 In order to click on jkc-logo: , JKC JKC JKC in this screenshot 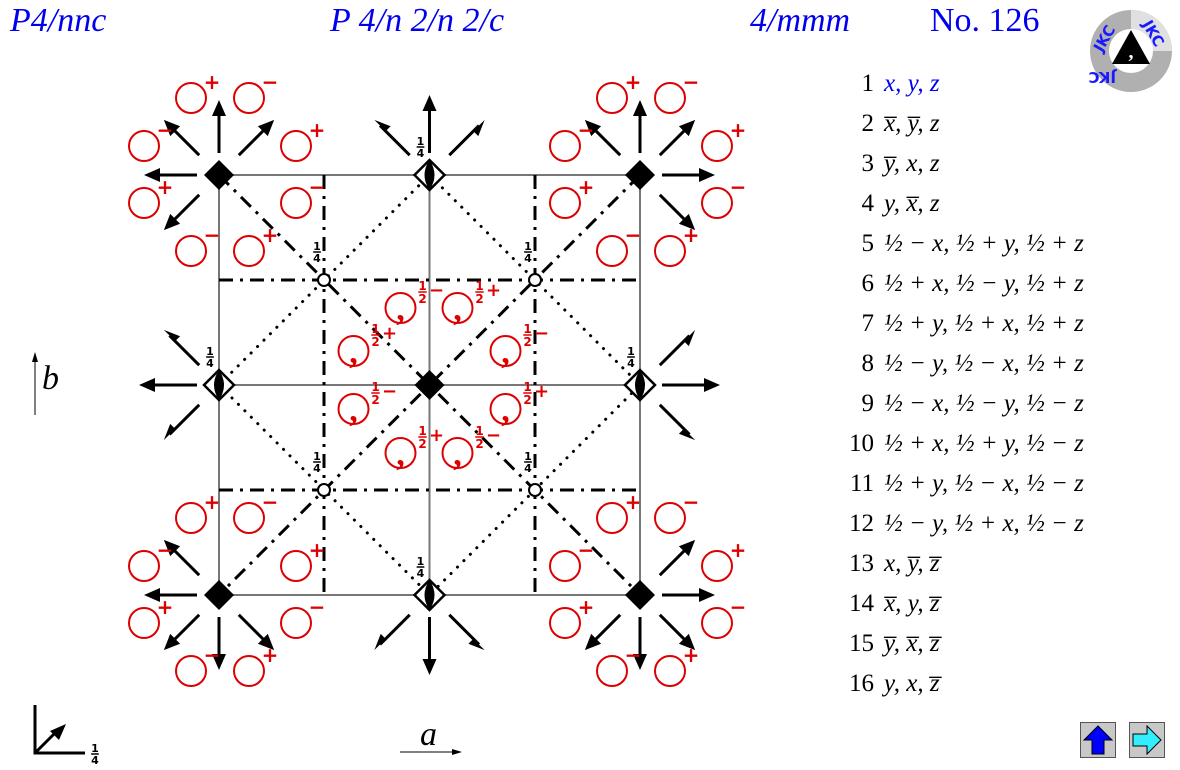, I will do `click(1131, 51)`.